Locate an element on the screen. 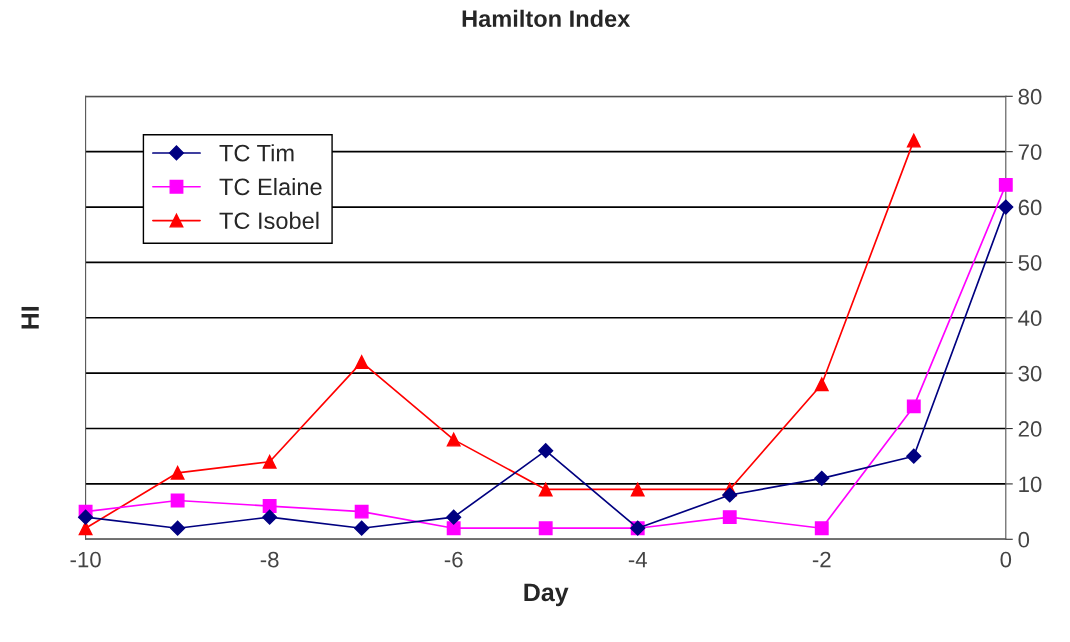 This screenshot has width=1070, height=642. x-tick-label: -8 is located at coordinates (269, 559).